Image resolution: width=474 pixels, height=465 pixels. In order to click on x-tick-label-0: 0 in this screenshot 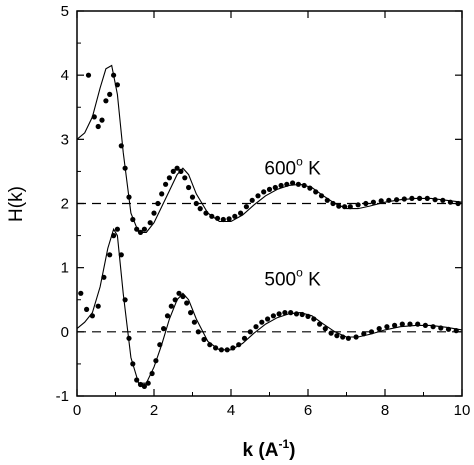, I will do `click(77, 410)`.